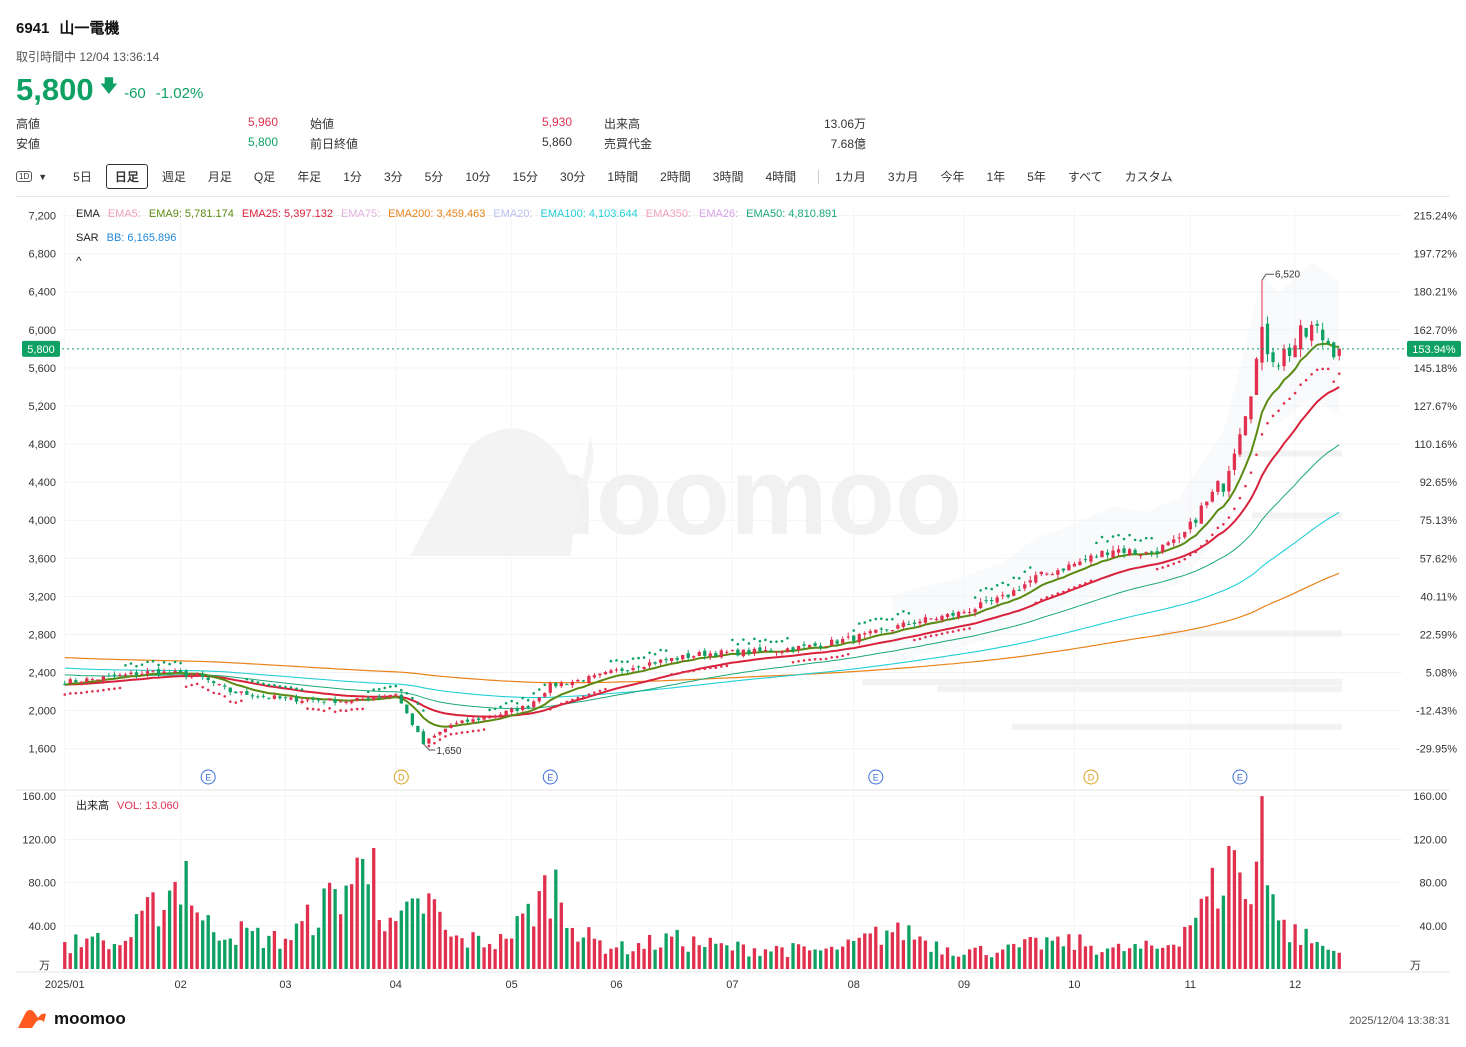 The width and height of the screenshot is (1466, 1047). I want to click on tab-interval-6: 1分, so click(352, 177).